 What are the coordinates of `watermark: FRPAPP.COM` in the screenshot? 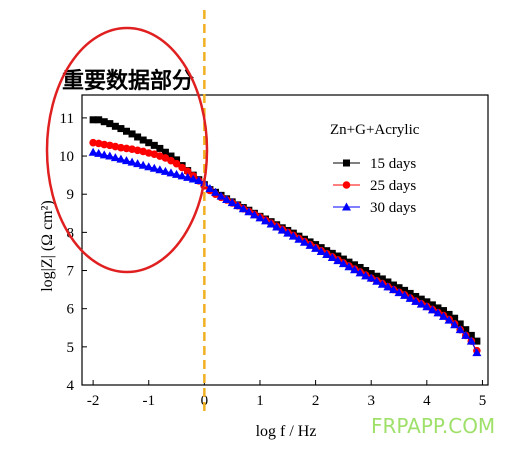 It's located at (433, 426).